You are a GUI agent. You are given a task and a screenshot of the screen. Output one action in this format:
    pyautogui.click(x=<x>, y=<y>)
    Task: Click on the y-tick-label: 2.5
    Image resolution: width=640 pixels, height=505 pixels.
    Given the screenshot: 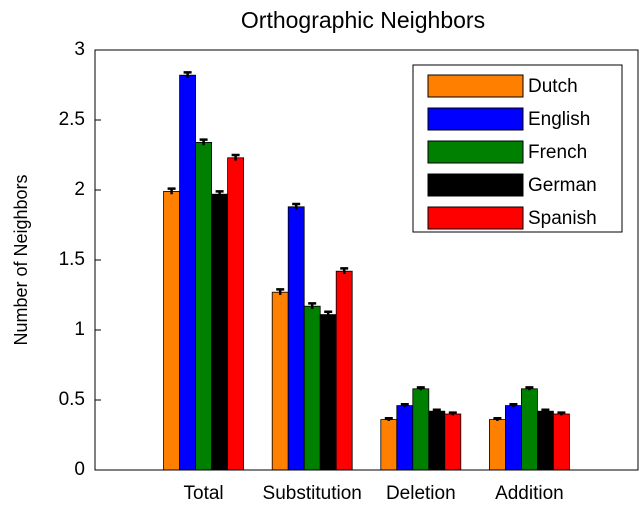 What is the action you would take?
    pyautogui.click(x=72, y=119)
    